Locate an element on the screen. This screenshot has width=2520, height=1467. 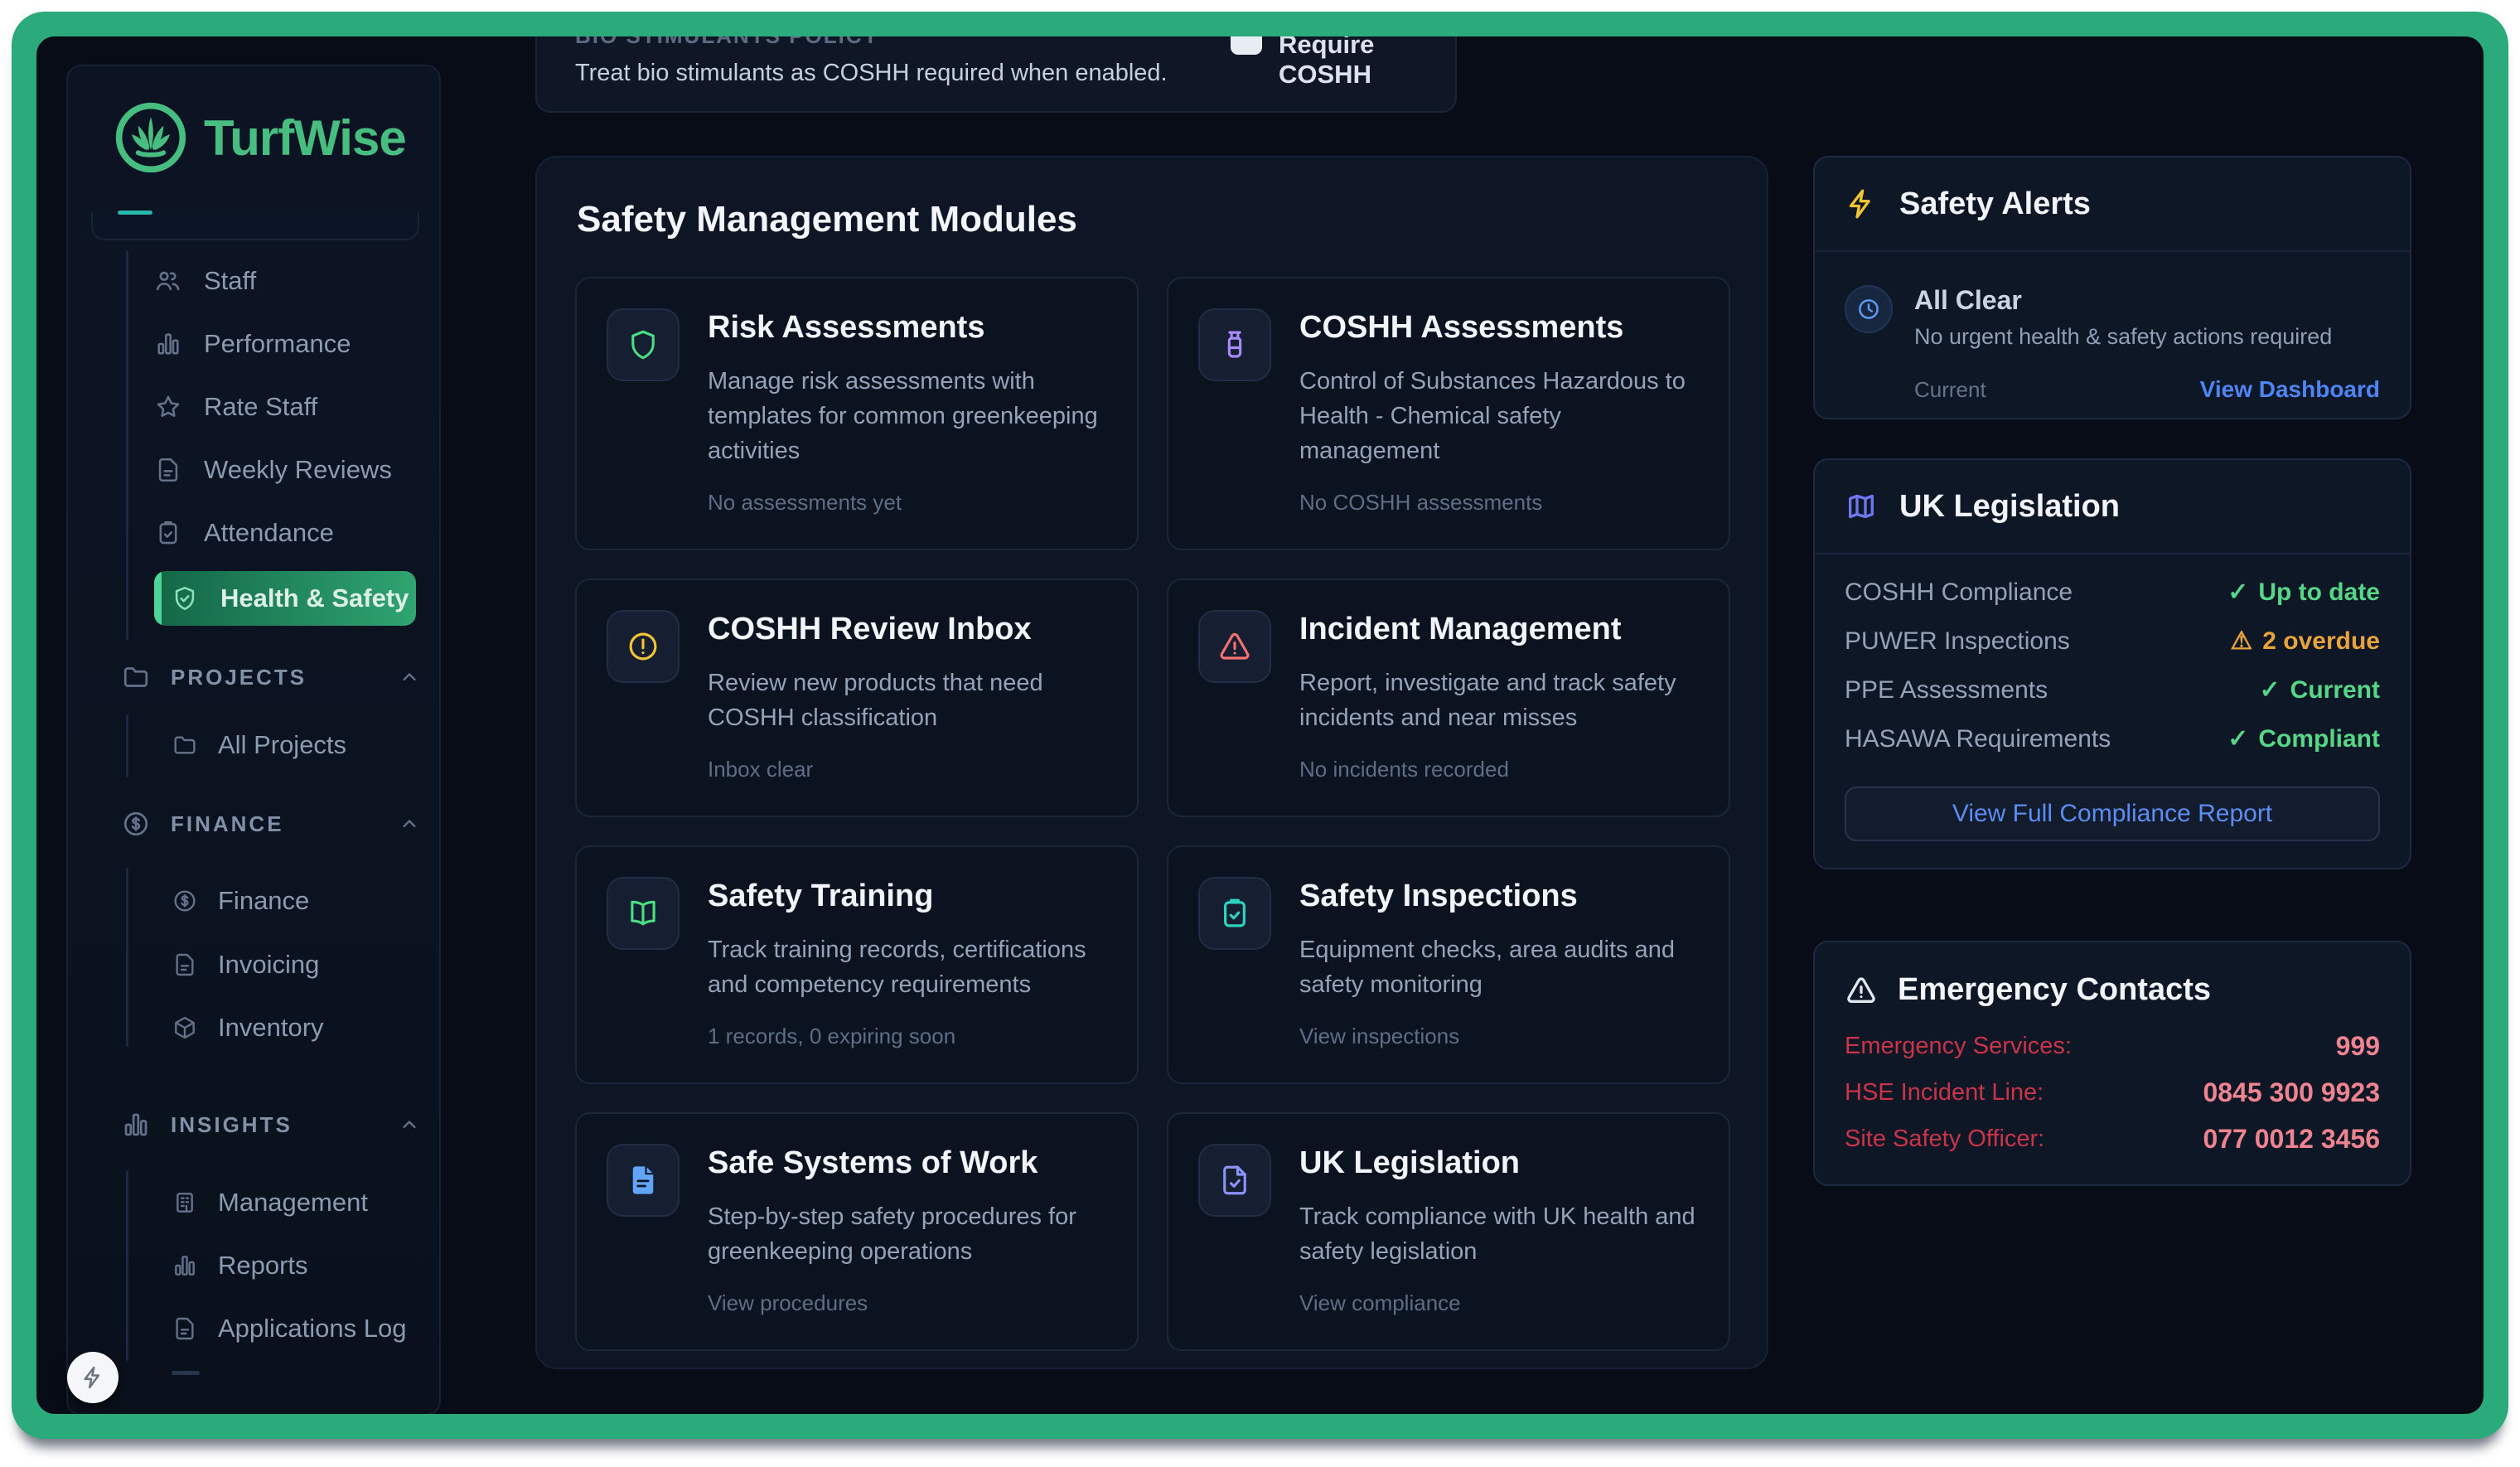
sidebar-item-all-projects: All Projects is located at coordinates (296, 745).